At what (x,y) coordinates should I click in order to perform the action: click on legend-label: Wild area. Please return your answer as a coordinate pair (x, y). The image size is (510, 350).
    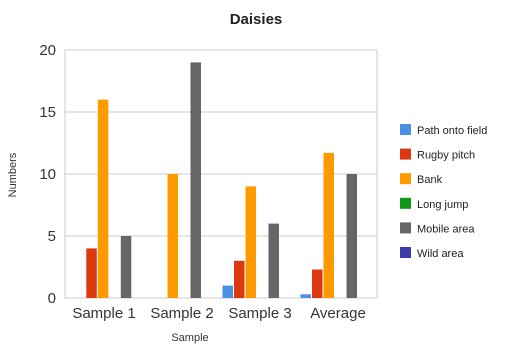
    Looking at the image, I should click on (440, 254).